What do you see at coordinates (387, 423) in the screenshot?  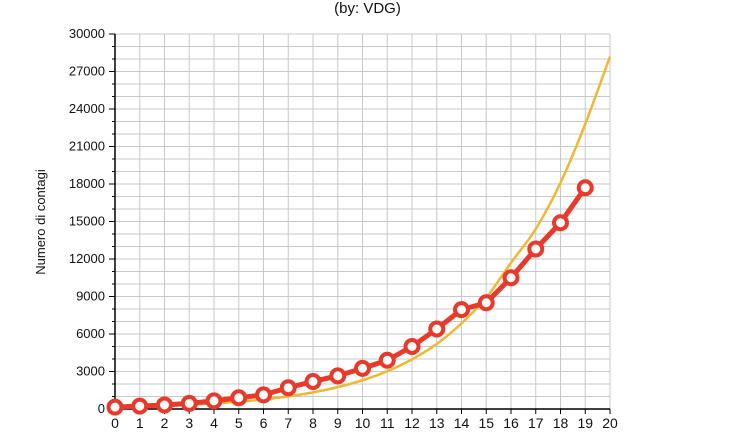 I see `x-tick-label: 11` at bounding box center [387, 423].